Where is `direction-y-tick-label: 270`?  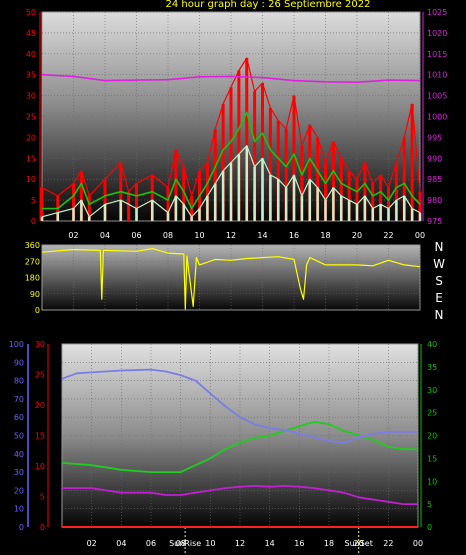 direction-y-tick-label: 270 is located at coordinates (32, 261).